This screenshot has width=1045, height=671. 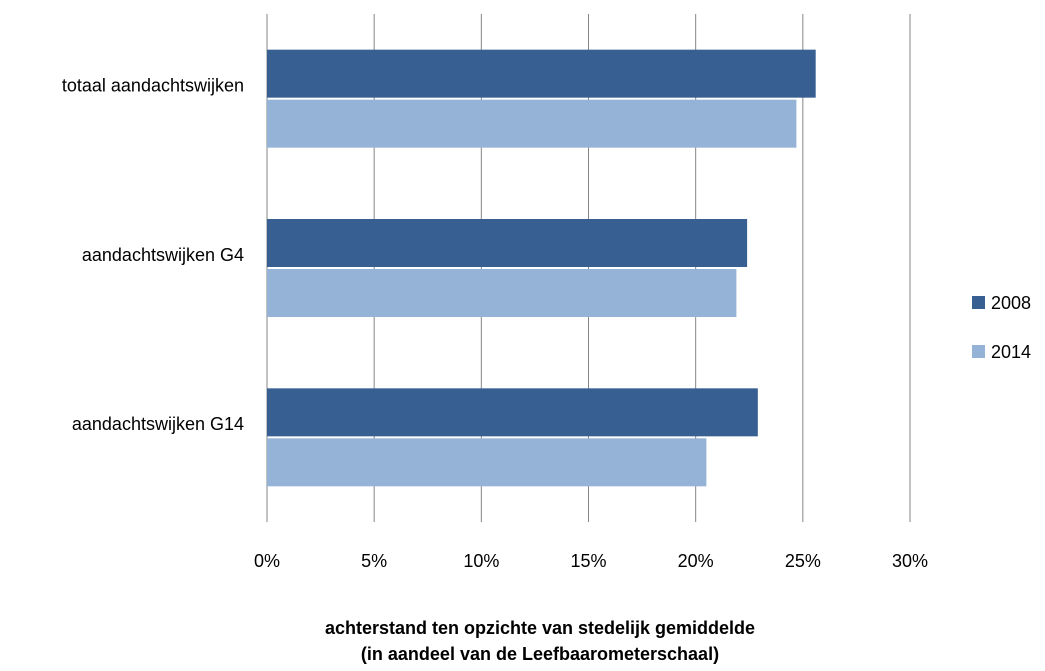 What do you see at coordinates (1011, 352) in the screenshot?
I see `legend-label: 2014` at bounding box center [1011, 352].